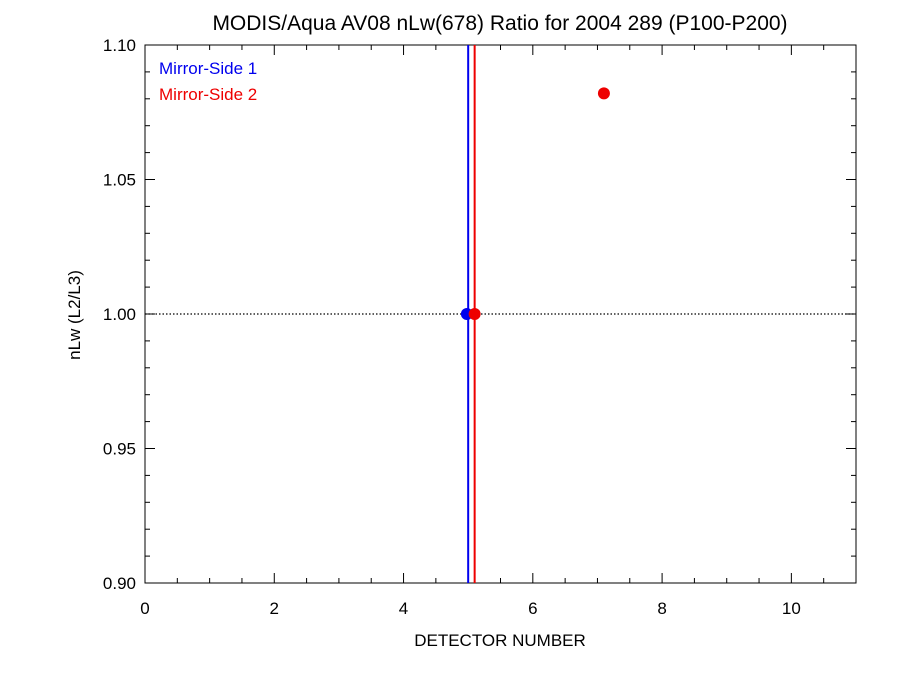 Image resolution: width=900 pixels, height=675 pixels. Describe the element at coordinates (661, 608) in the screenshot. I see `x-tick-label: 8` at that location.